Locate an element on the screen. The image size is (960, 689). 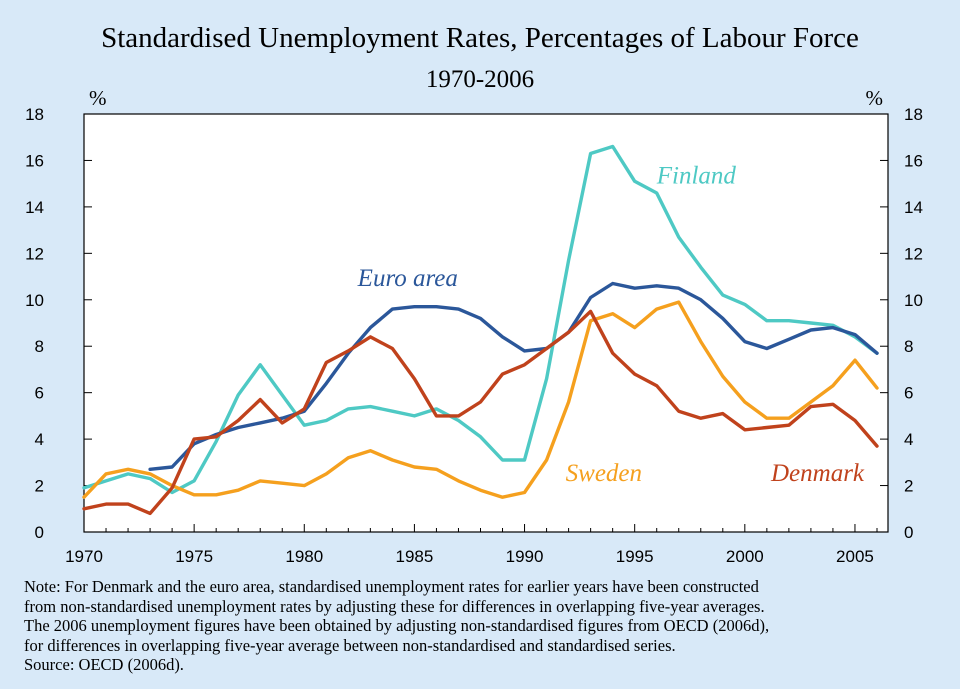
y-tick-label-right: 18 is located at coordinates (913, 114).